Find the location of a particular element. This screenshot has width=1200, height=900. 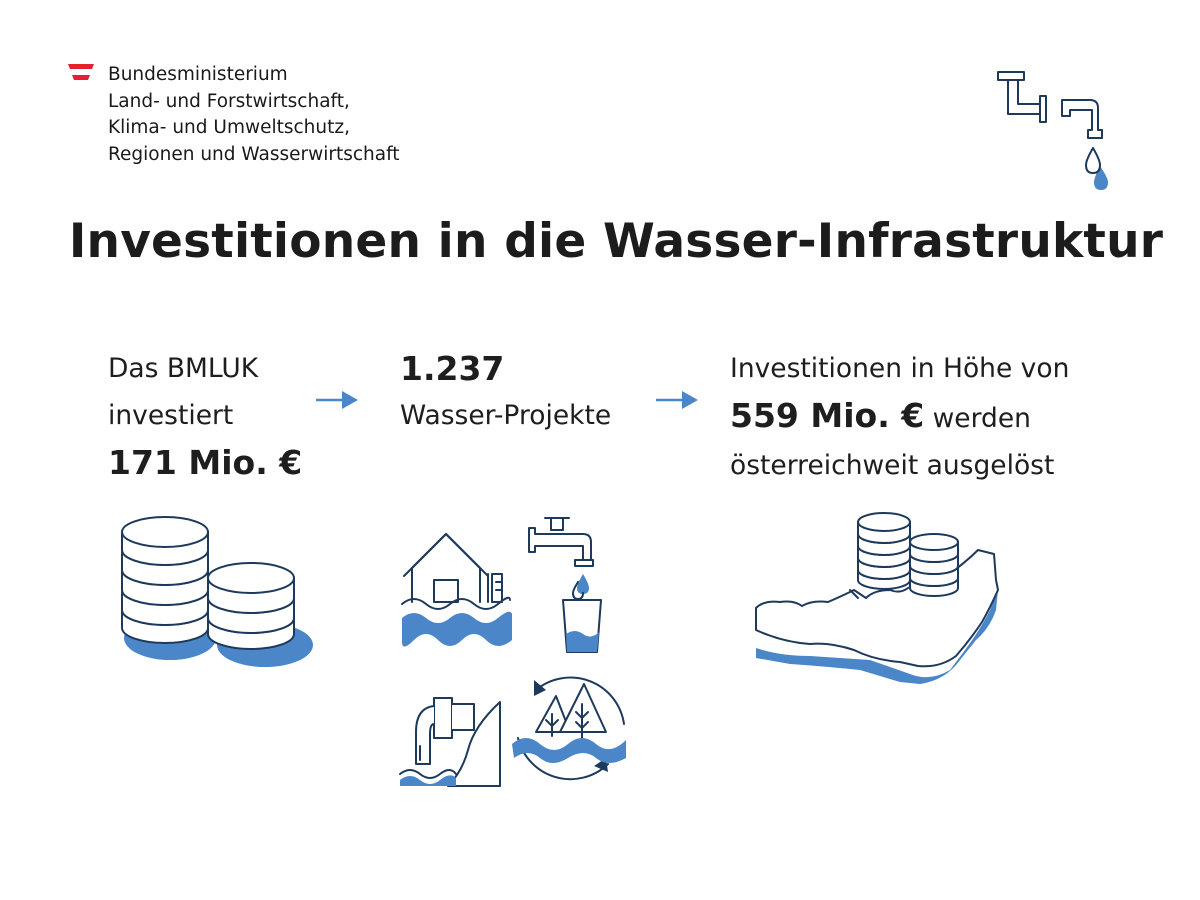

step-3-line-2: werden is located at coordinates (977, 418).